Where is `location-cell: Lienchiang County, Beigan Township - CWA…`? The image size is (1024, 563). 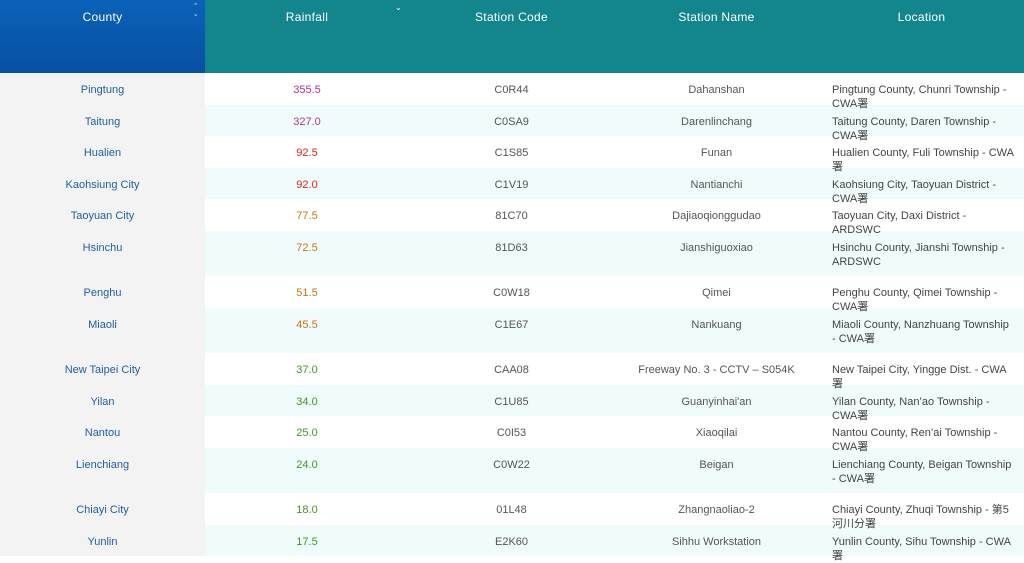
location-cell: Lienchiang County, Beigan Township - CWA… is located at coordinates (922, 471).